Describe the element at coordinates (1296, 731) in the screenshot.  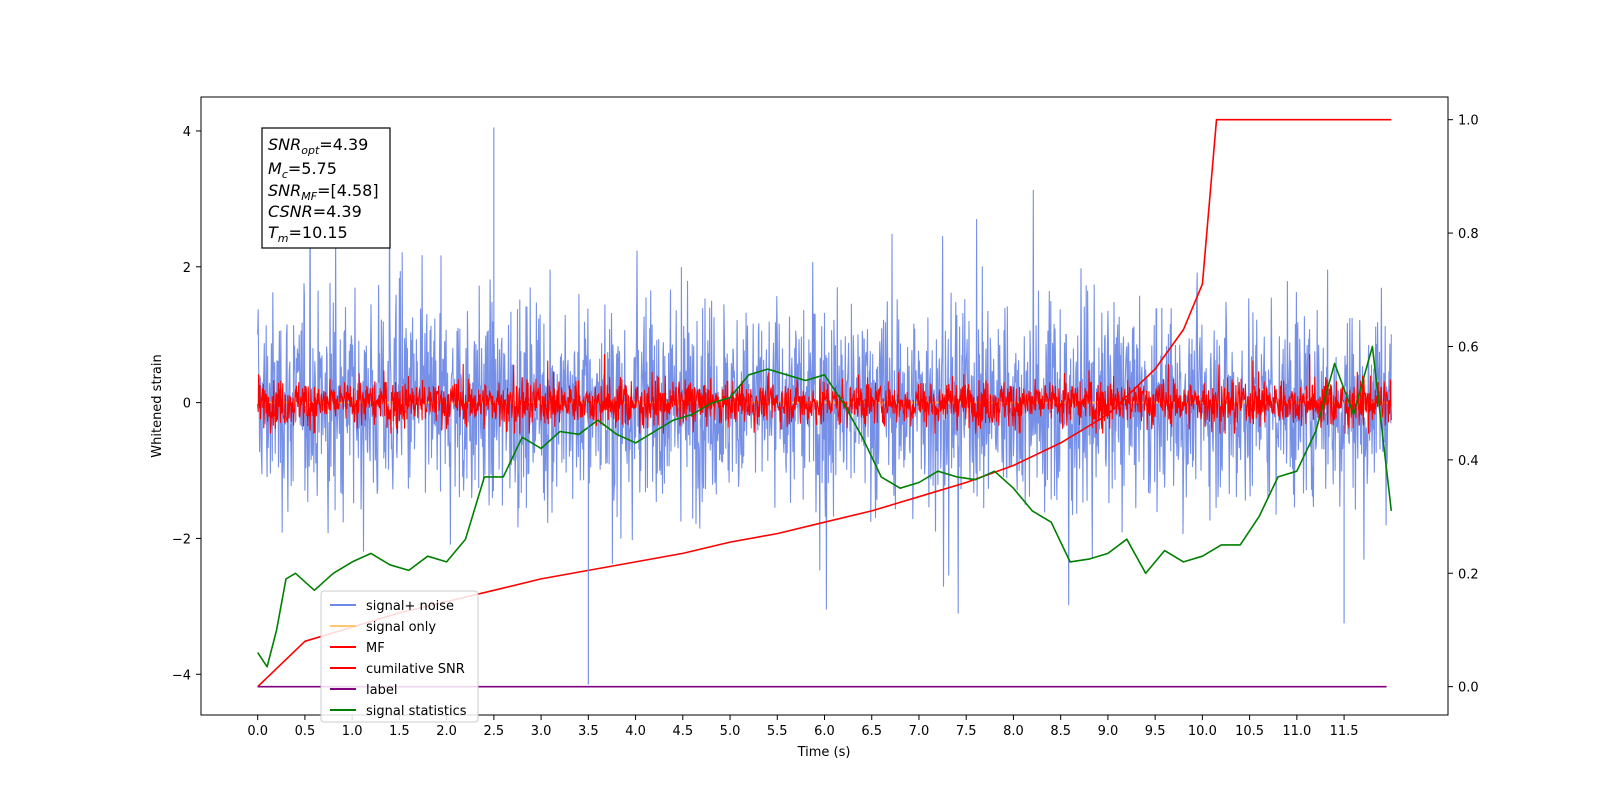
I see `x-tick-label: 11.0` at that location.